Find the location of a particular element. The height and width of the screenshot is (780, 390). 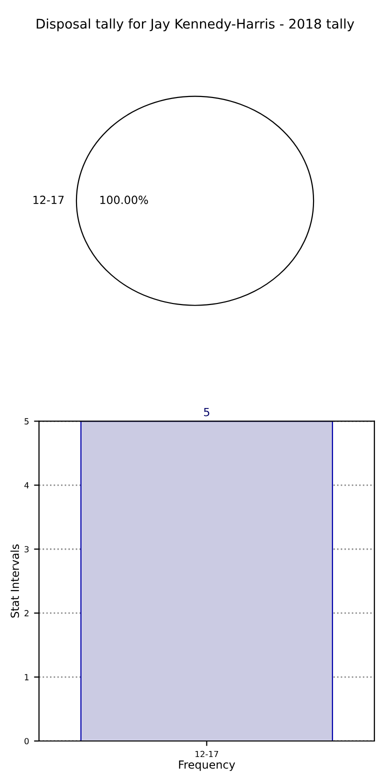

data-label: 5 is located at coordinates (207, 412).